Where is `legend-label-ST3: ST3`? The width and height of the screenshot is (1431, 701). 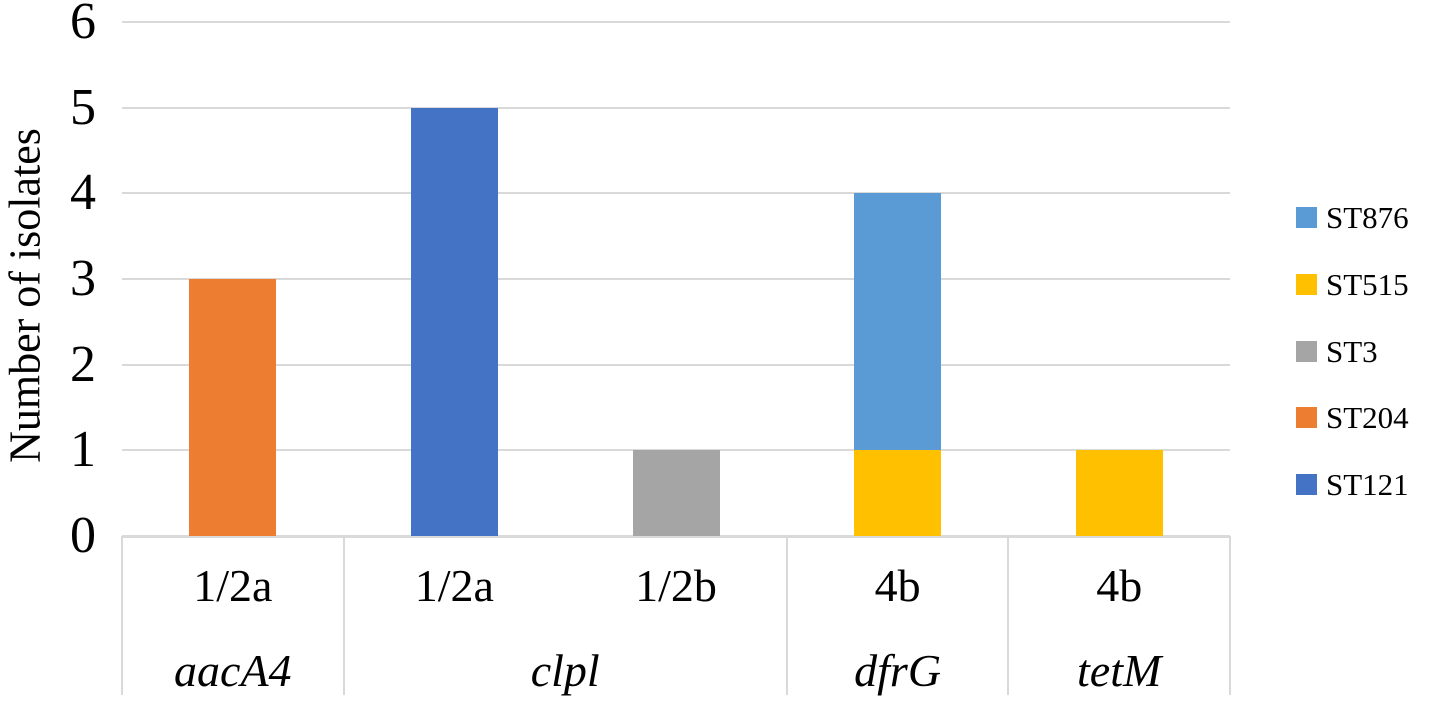 legend-label-ST3: ST3 is located at coordinates (1352, 351).